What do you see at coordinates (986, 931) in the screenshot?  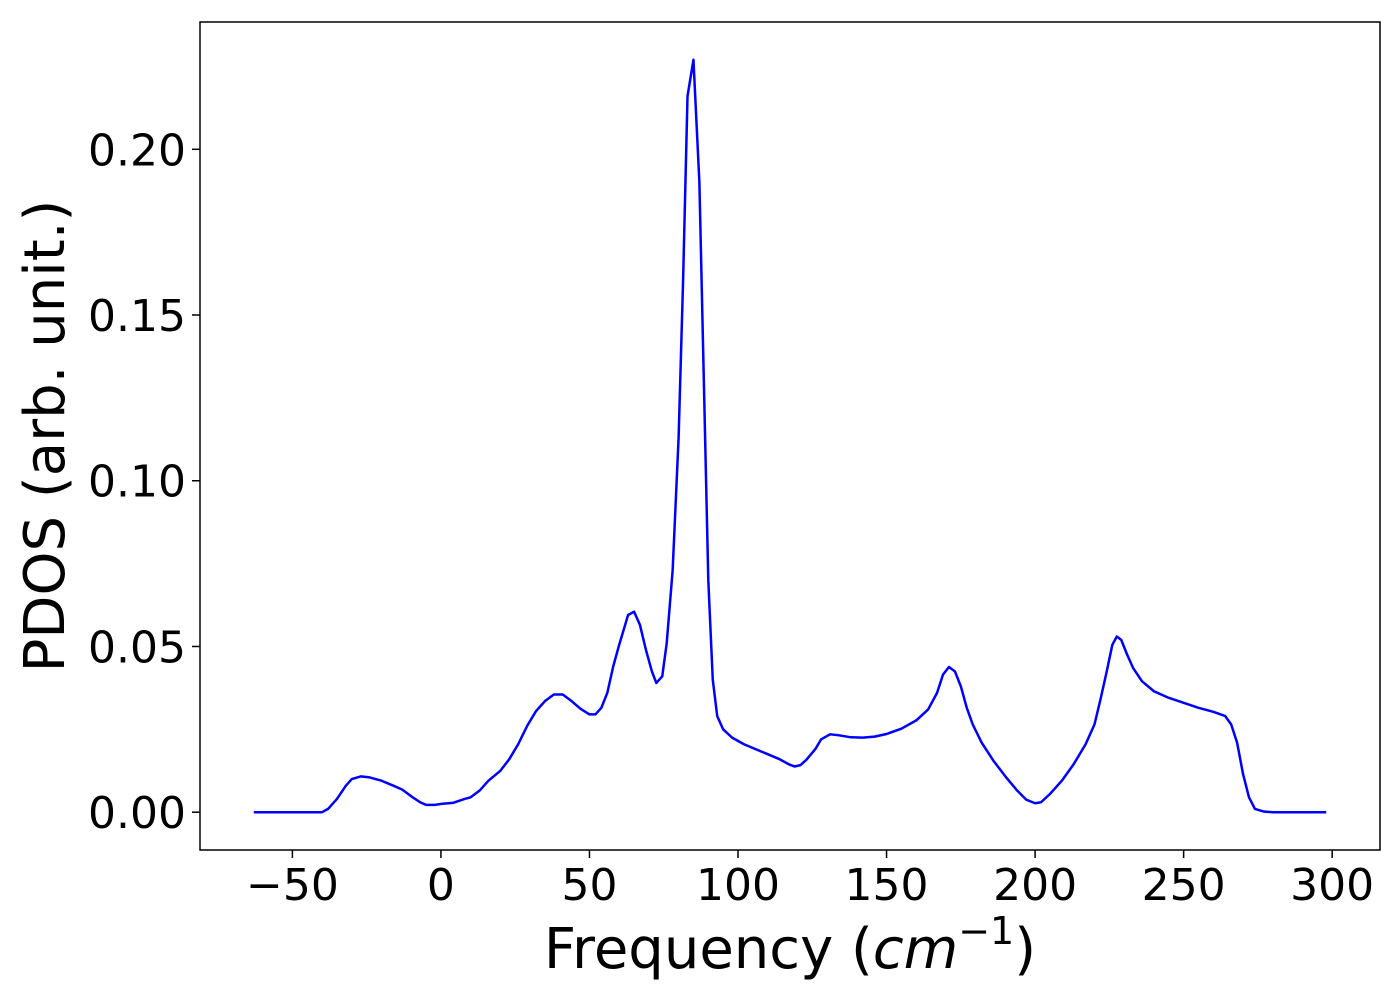 I see `x-label-exponent: −1` at bounding box center [986, 931].